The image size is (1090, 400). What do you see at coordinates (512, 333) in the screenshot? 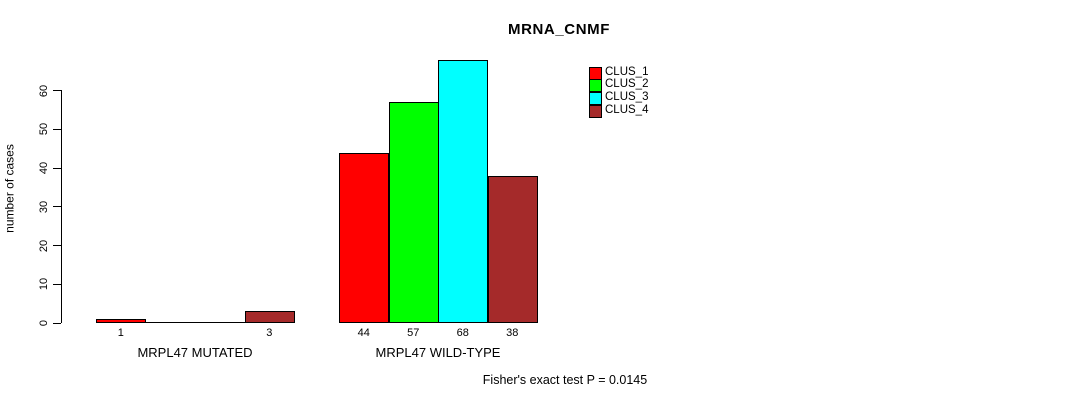
I see `bar-value-label: 38` at bounding box center [512, 333].